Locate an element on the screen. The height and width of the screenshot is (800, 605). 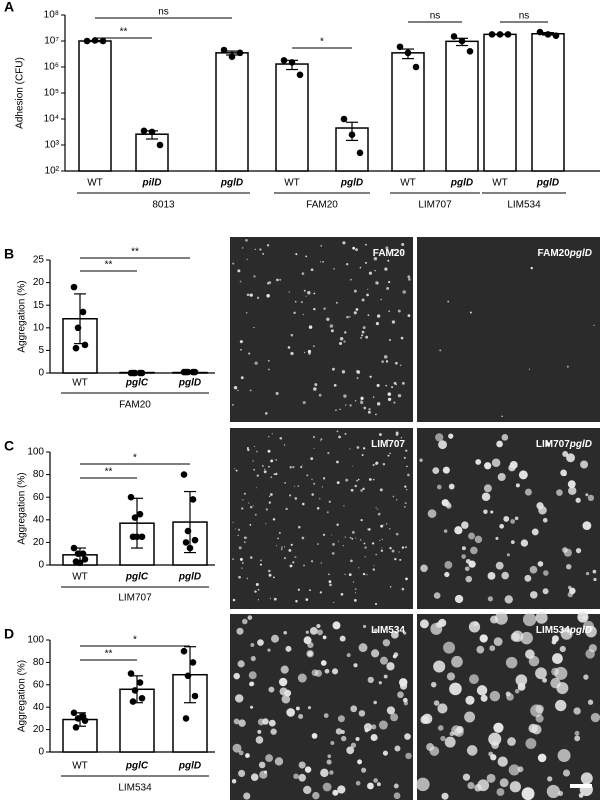
y-tick-label: 80 is located at coordinates (39, 474).